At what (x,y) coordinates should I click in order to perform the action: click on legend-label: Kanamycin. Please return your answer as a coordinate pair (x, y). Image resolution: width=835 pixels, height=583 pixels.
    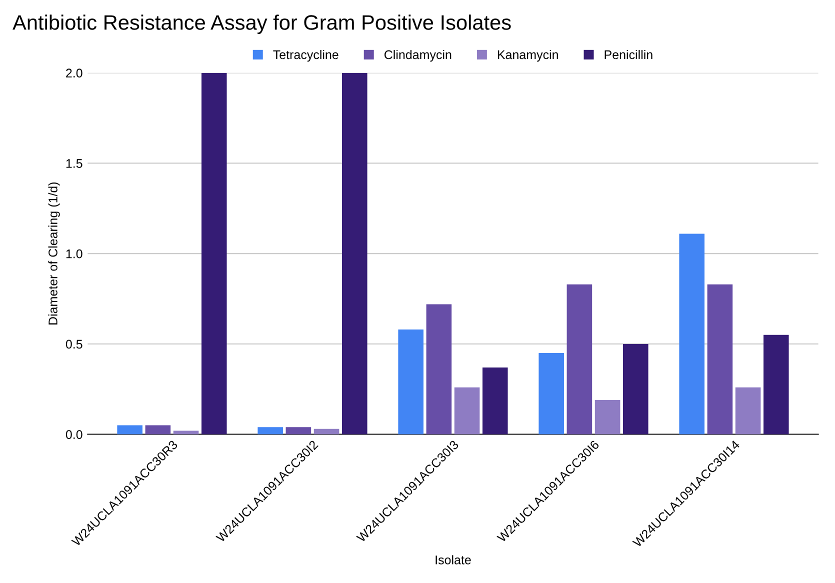
    Looking at the image, I should click on (528, 56).